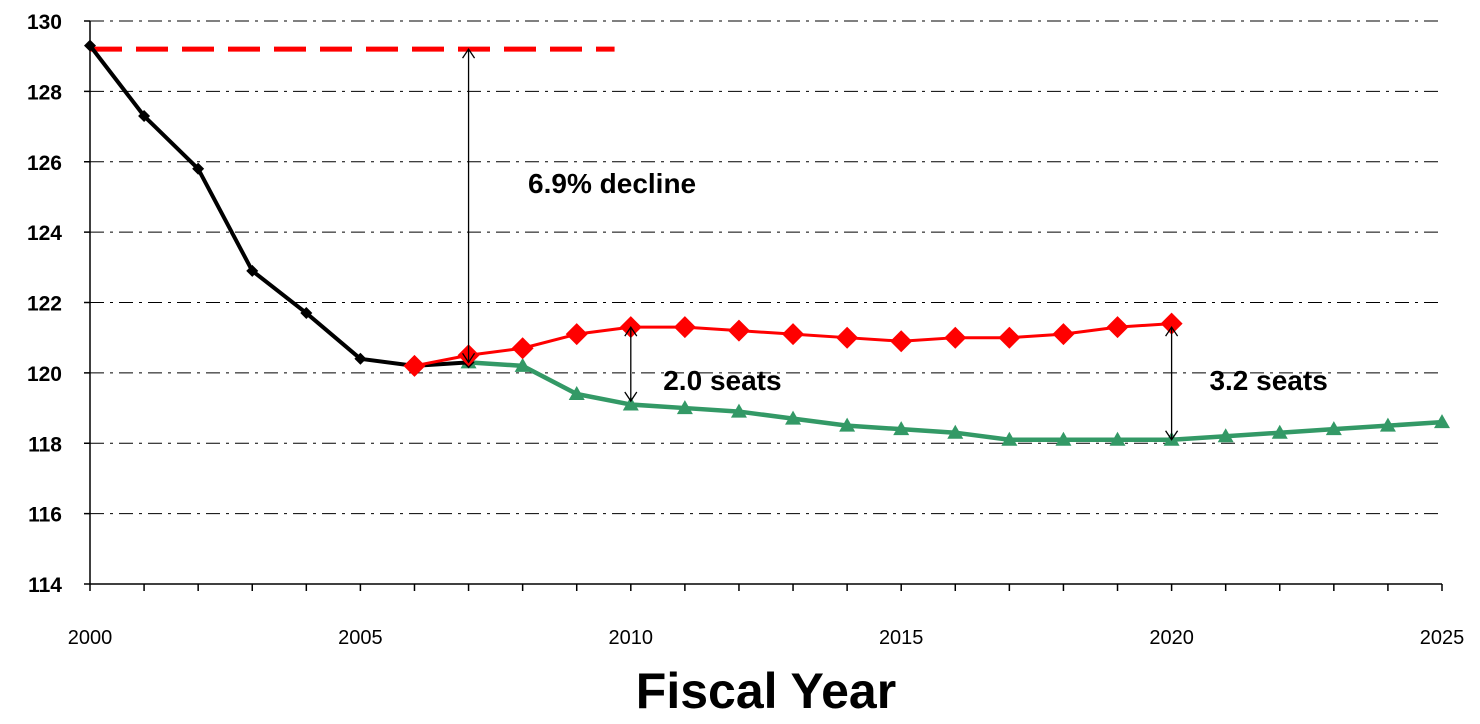 Image resolution: width=1480 pixels, height=724 pixels. I want to click on y-tick-label: 120, so click(44, 374).